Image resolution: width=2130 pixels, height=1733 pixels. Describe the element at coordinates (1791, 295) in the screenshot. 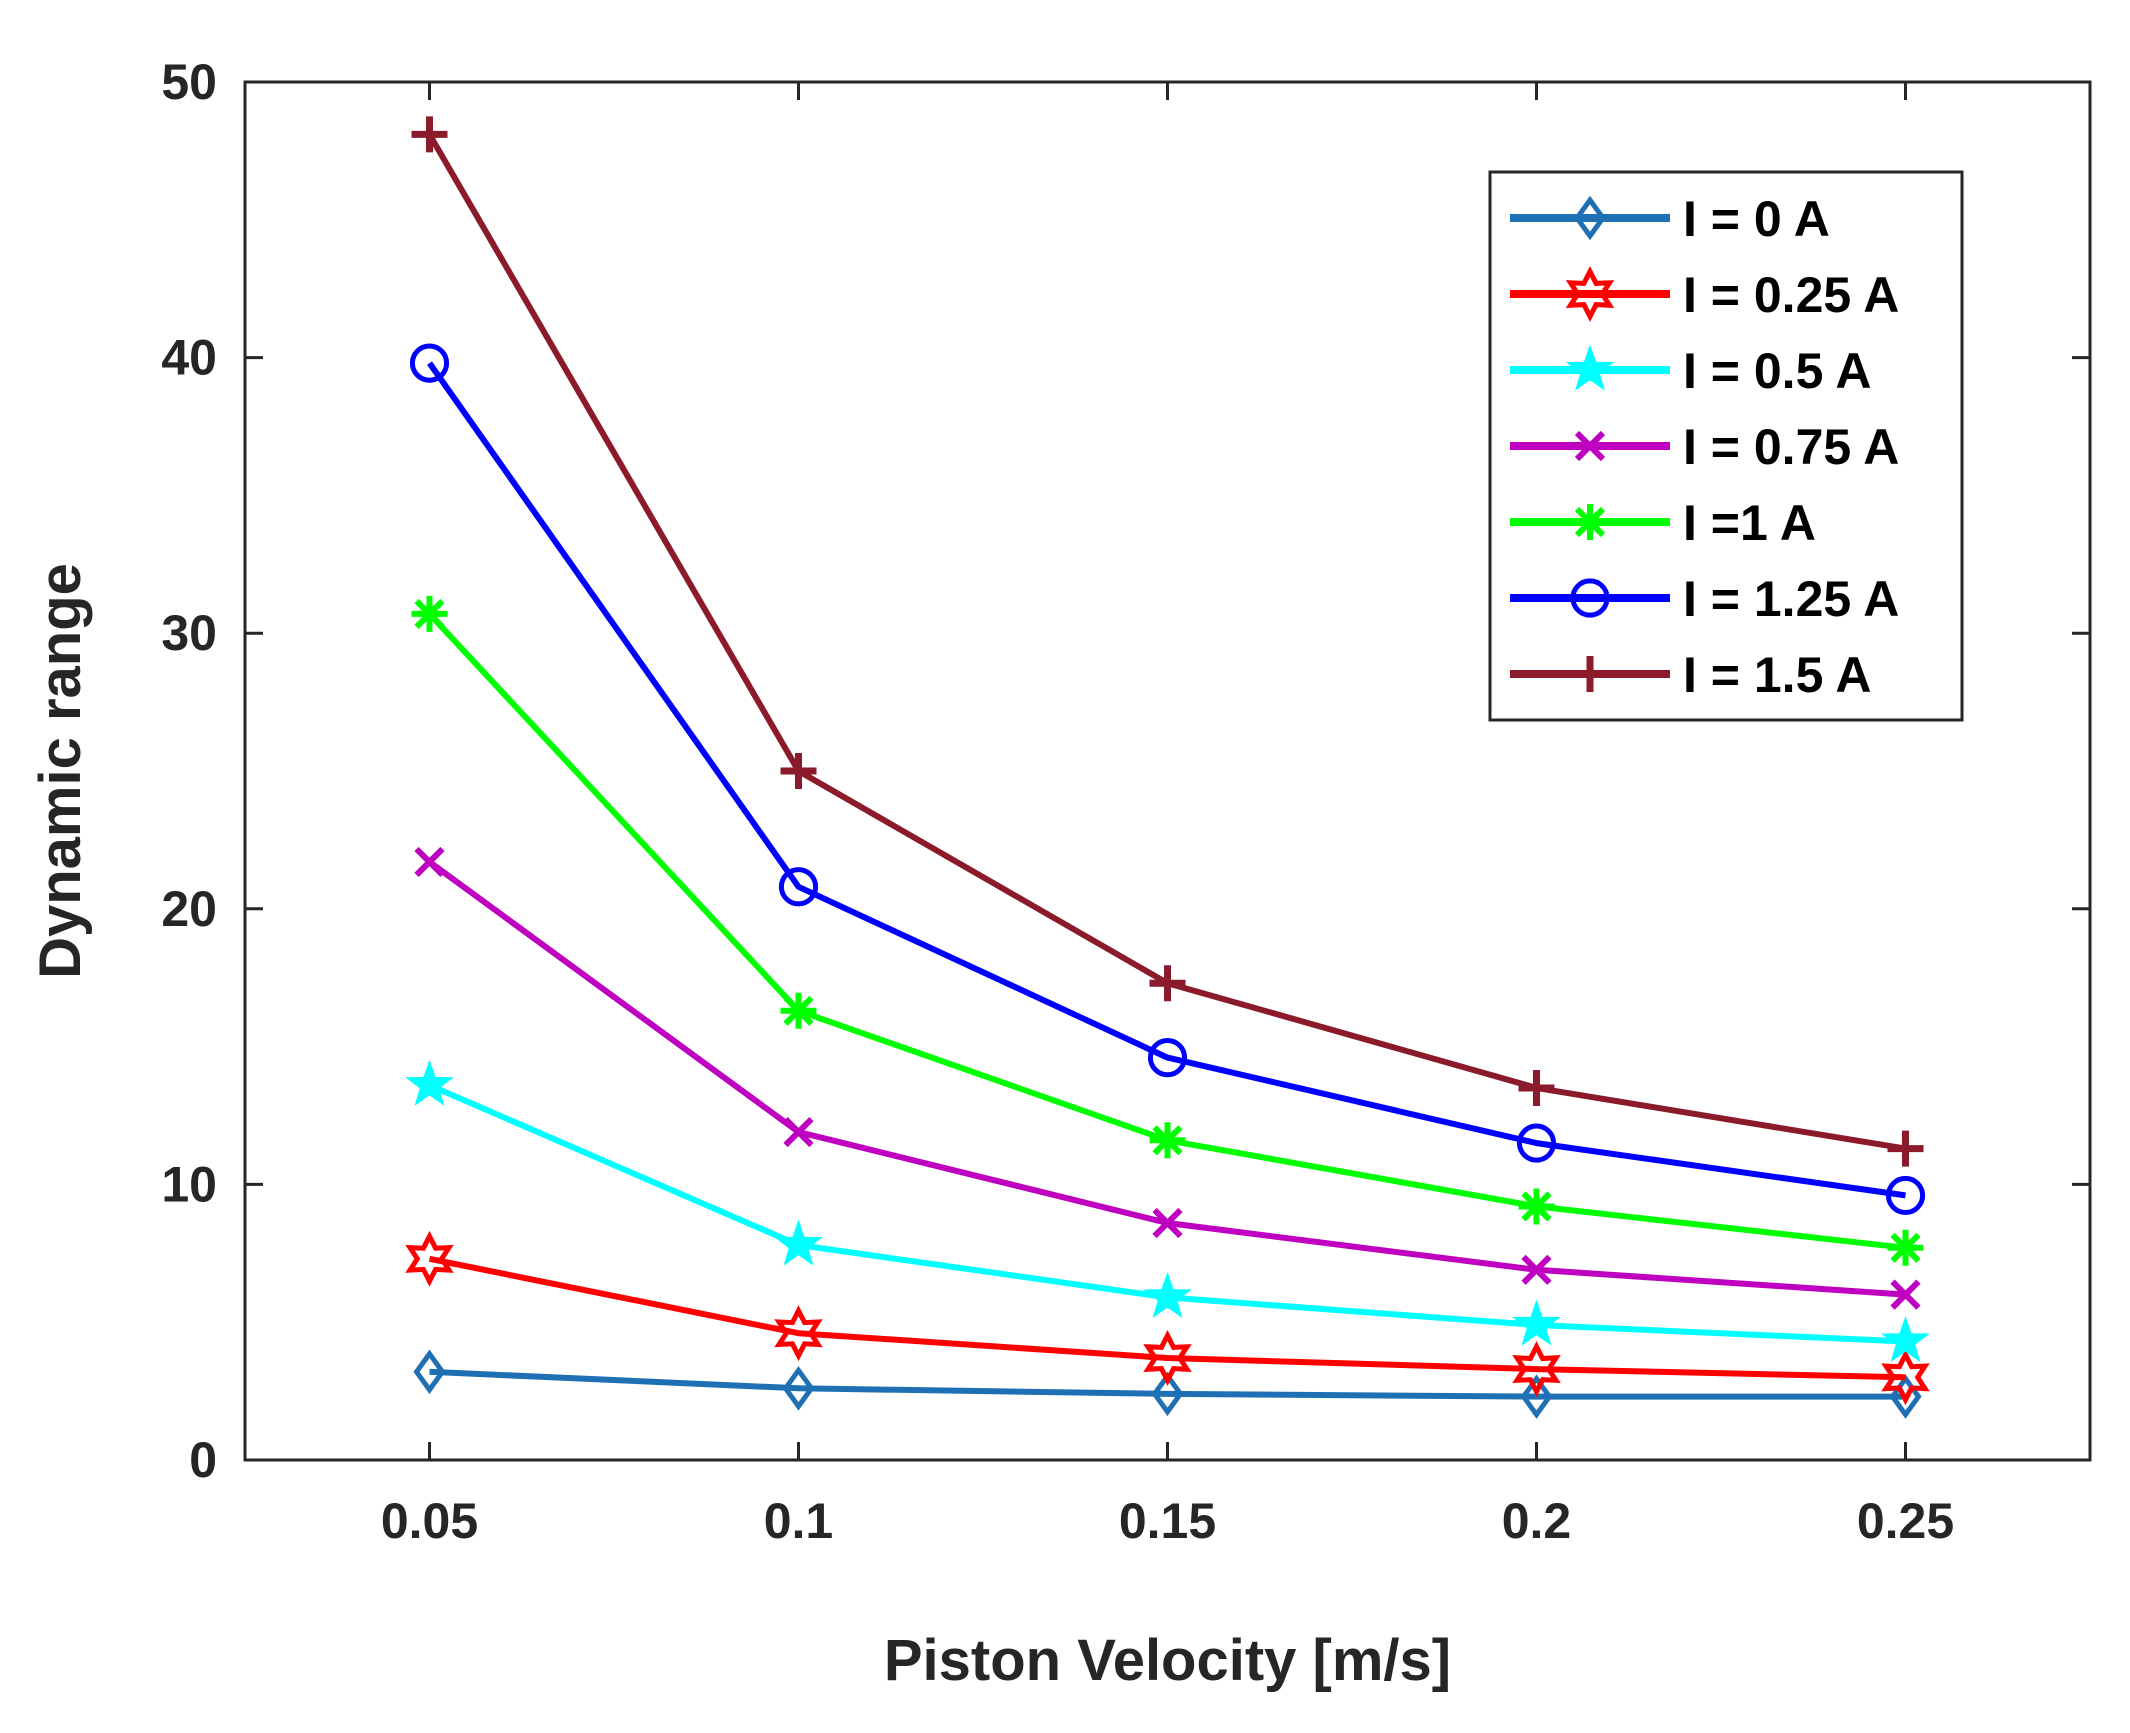

I see `legend-label: I = 0.25 A` at that location.